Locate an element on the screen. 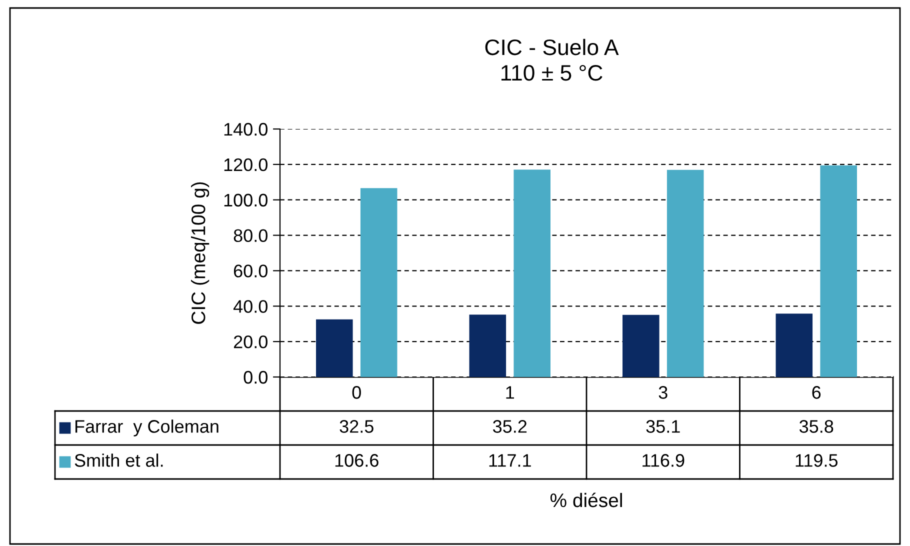 This screenshot has width=910, height=546. x-tick-label: 0 is located at coordinates (356, 392).